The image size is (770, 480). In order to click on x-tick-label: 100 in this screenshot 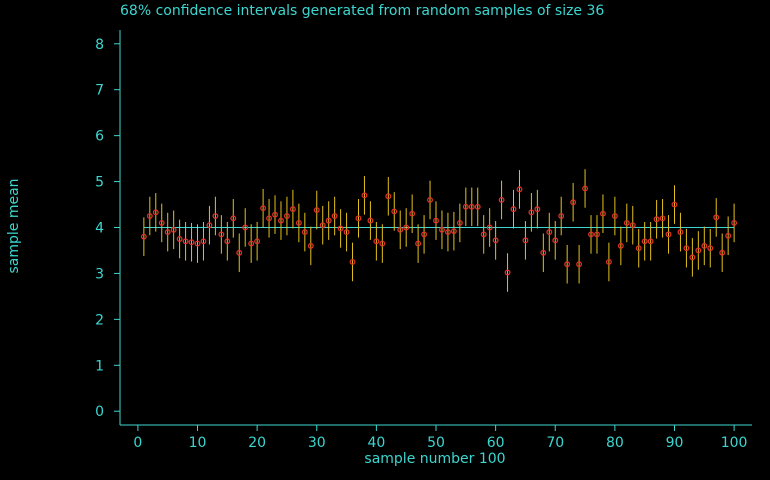, I will do `click(734, 443)`.